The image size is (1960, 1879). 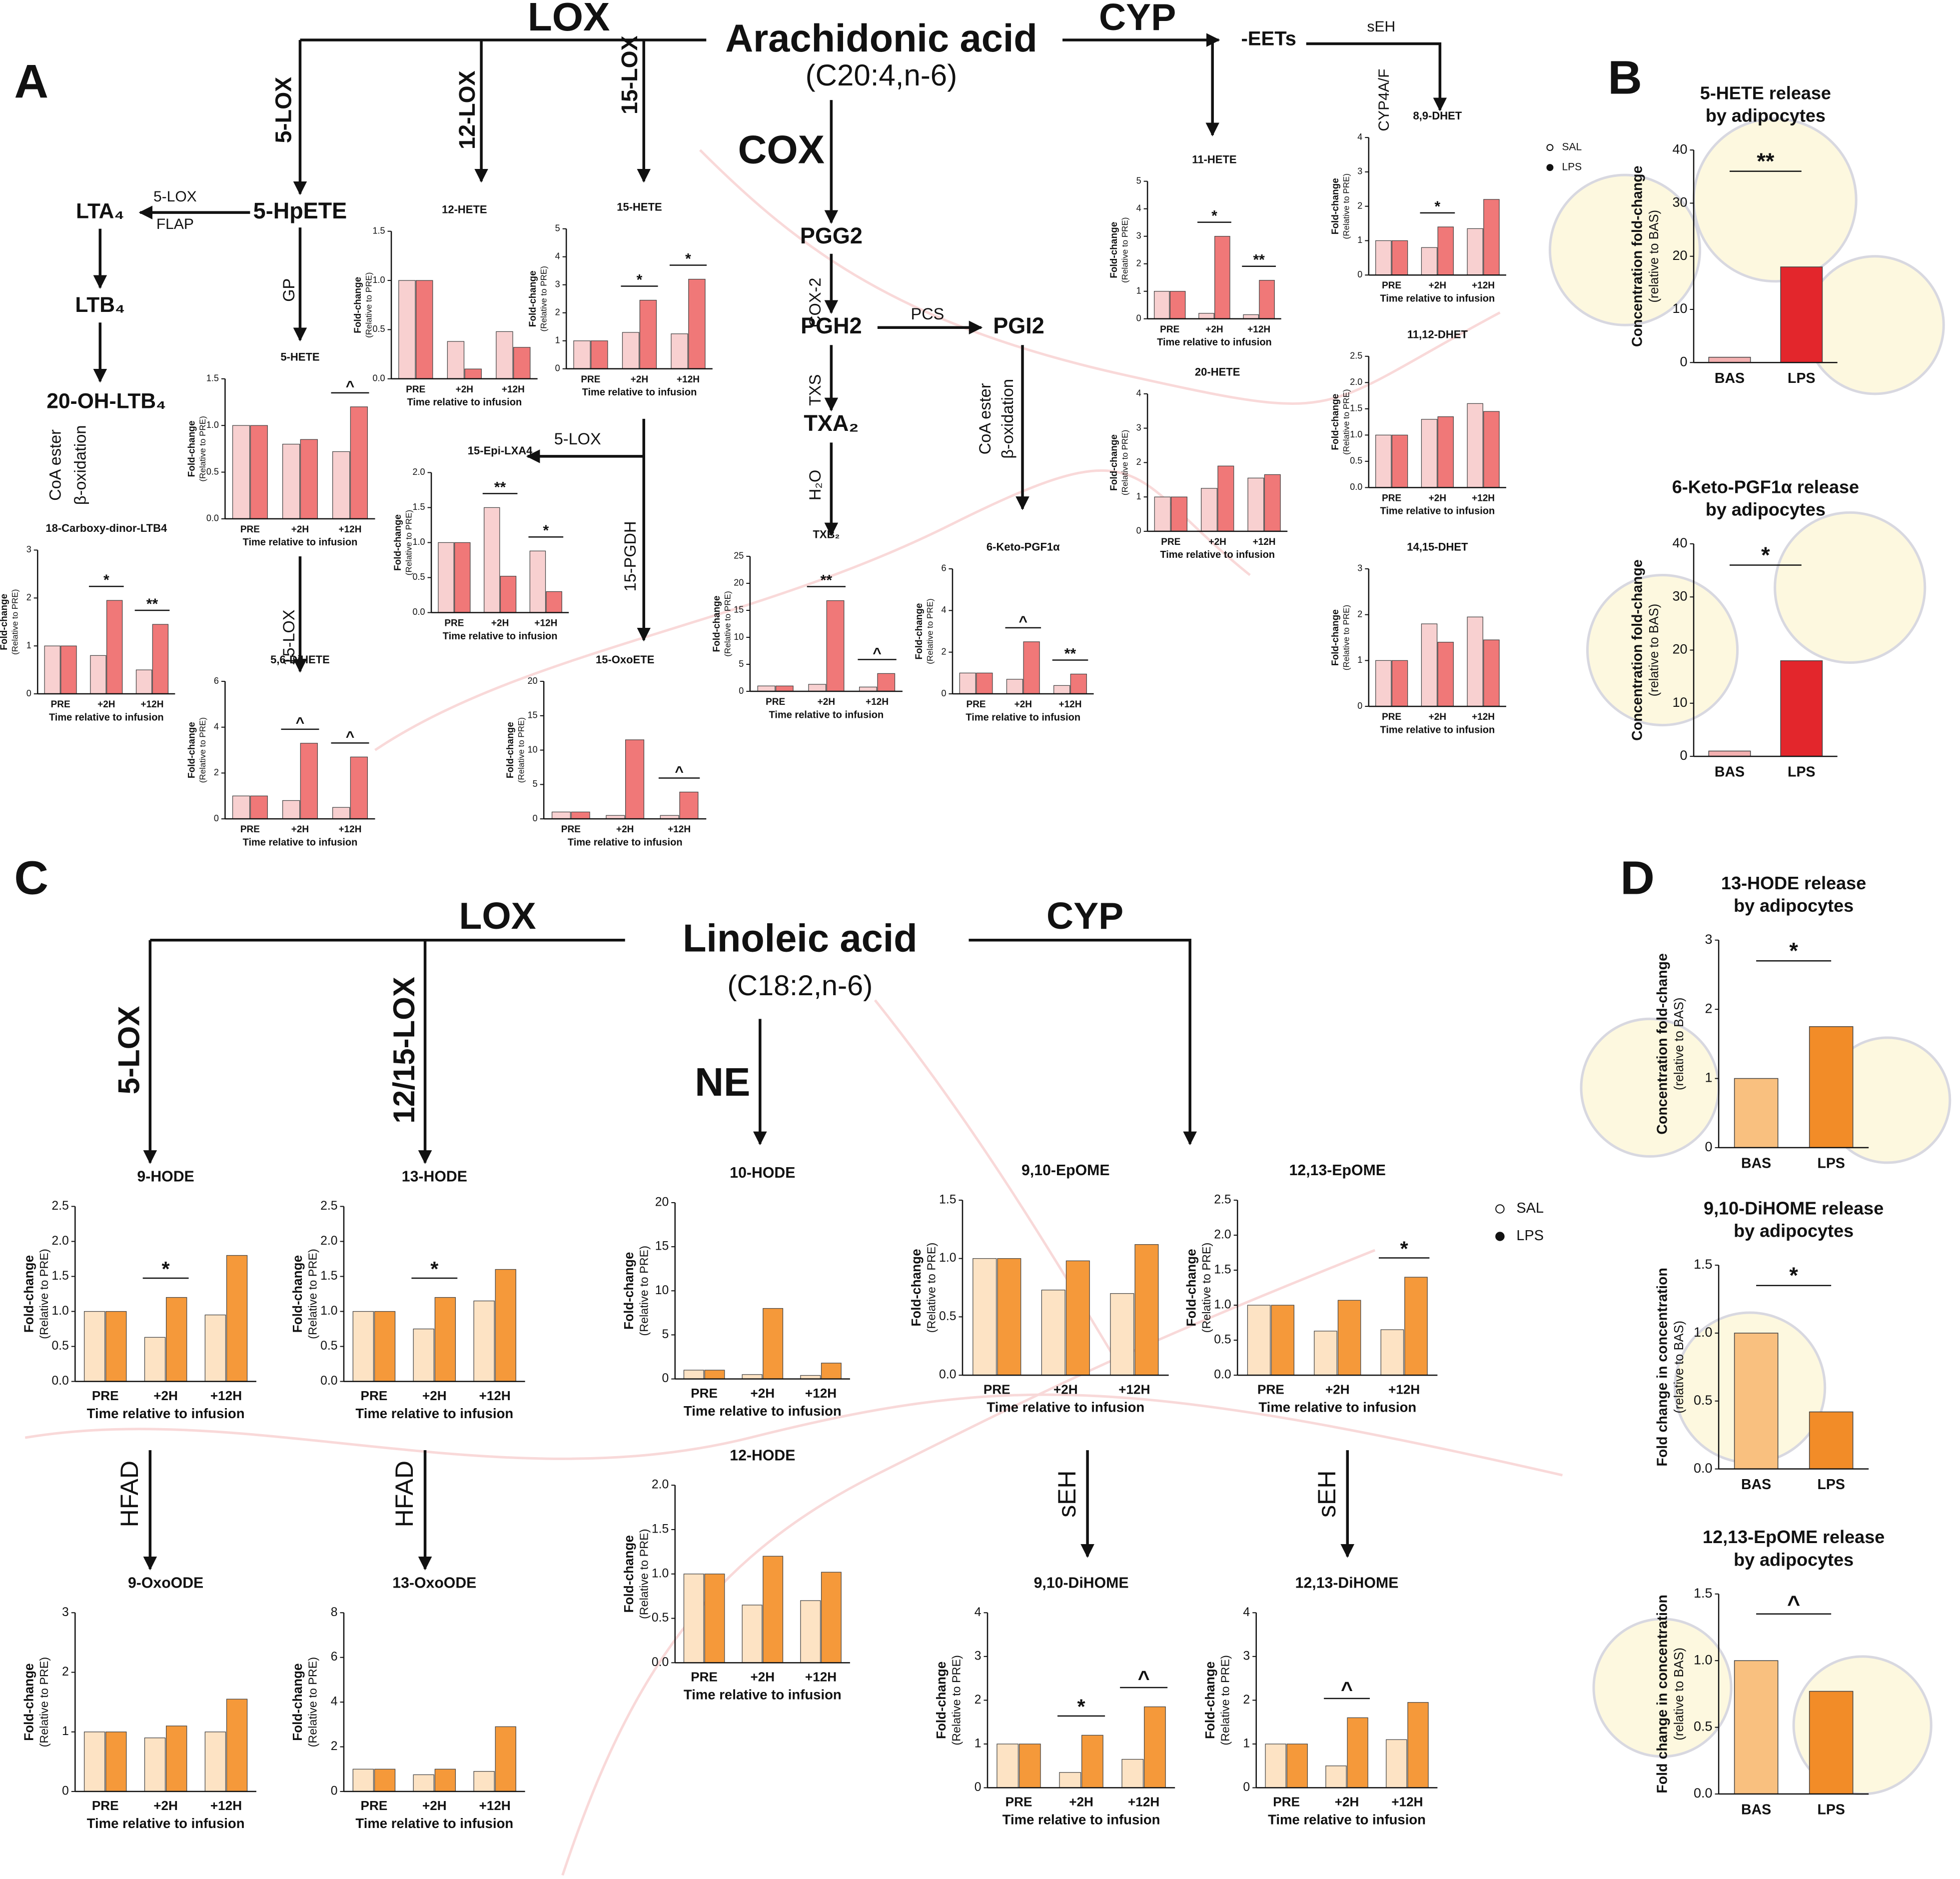 What do you see at coordinates (533, 715) in the screenshot?
I see `y-tick-label: 15` at bounding box center [533, 715].